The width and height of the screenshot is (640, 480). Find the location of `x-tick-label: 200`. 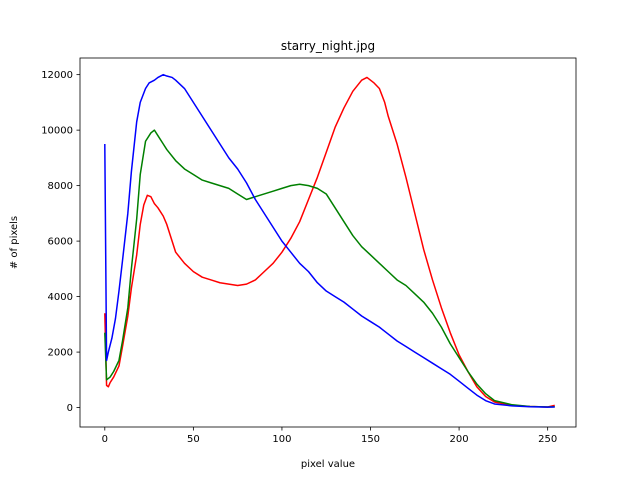

x-tick-label: 200 is located at coordinates (459, 439).